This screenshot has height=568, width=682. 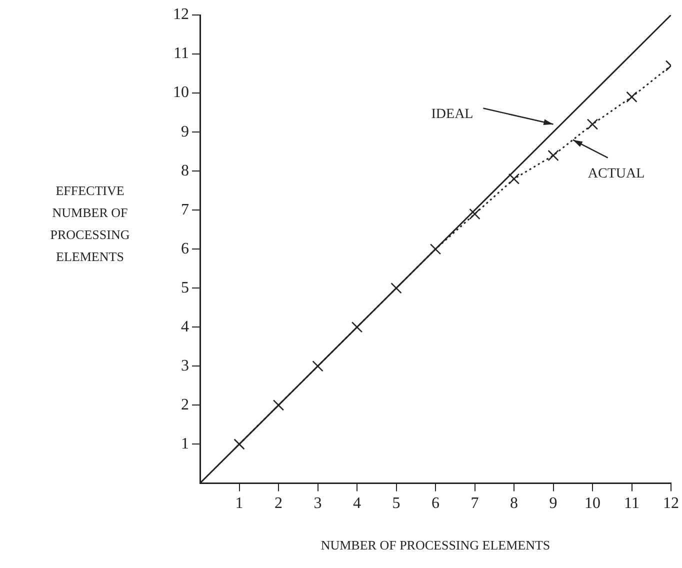 What do you see at coordinates (357, 503) in the screenshot?
I see `x-tick-label: 4` at bounding box center [357, 503].